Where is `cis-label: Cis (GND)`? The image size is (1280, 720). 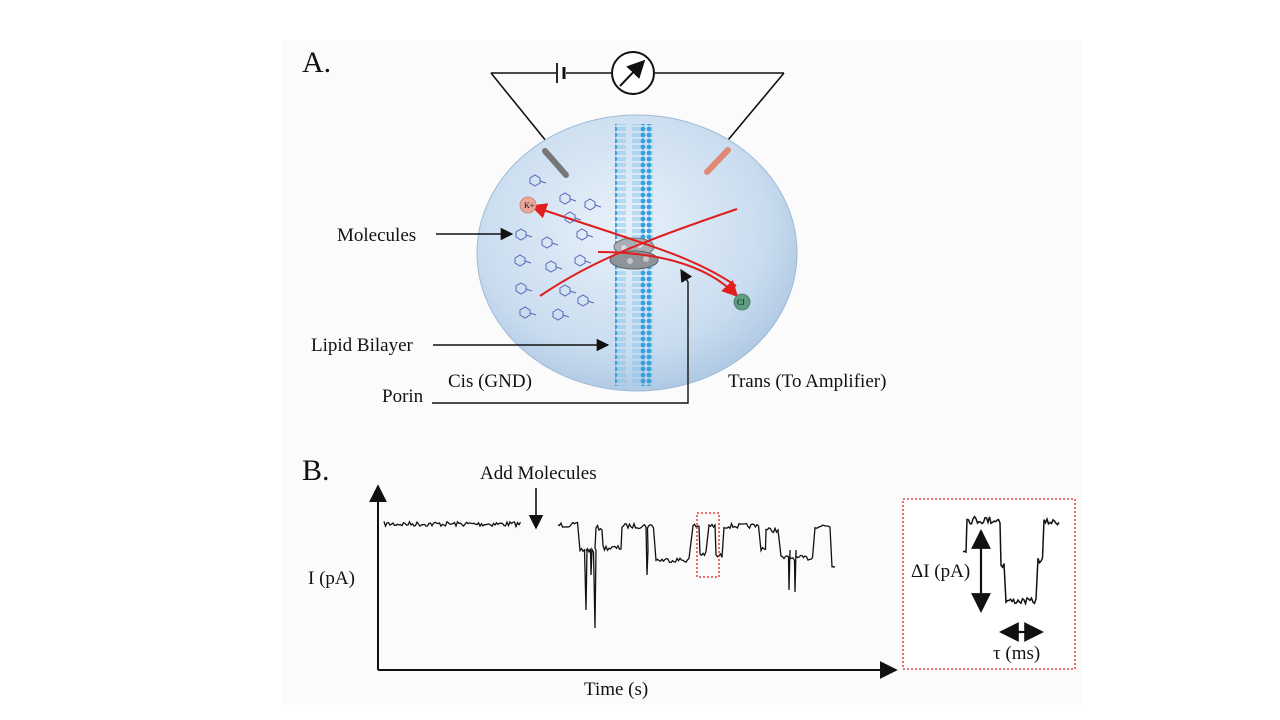 cis-label: Cis (GND) is located at coordinates (490, 381).